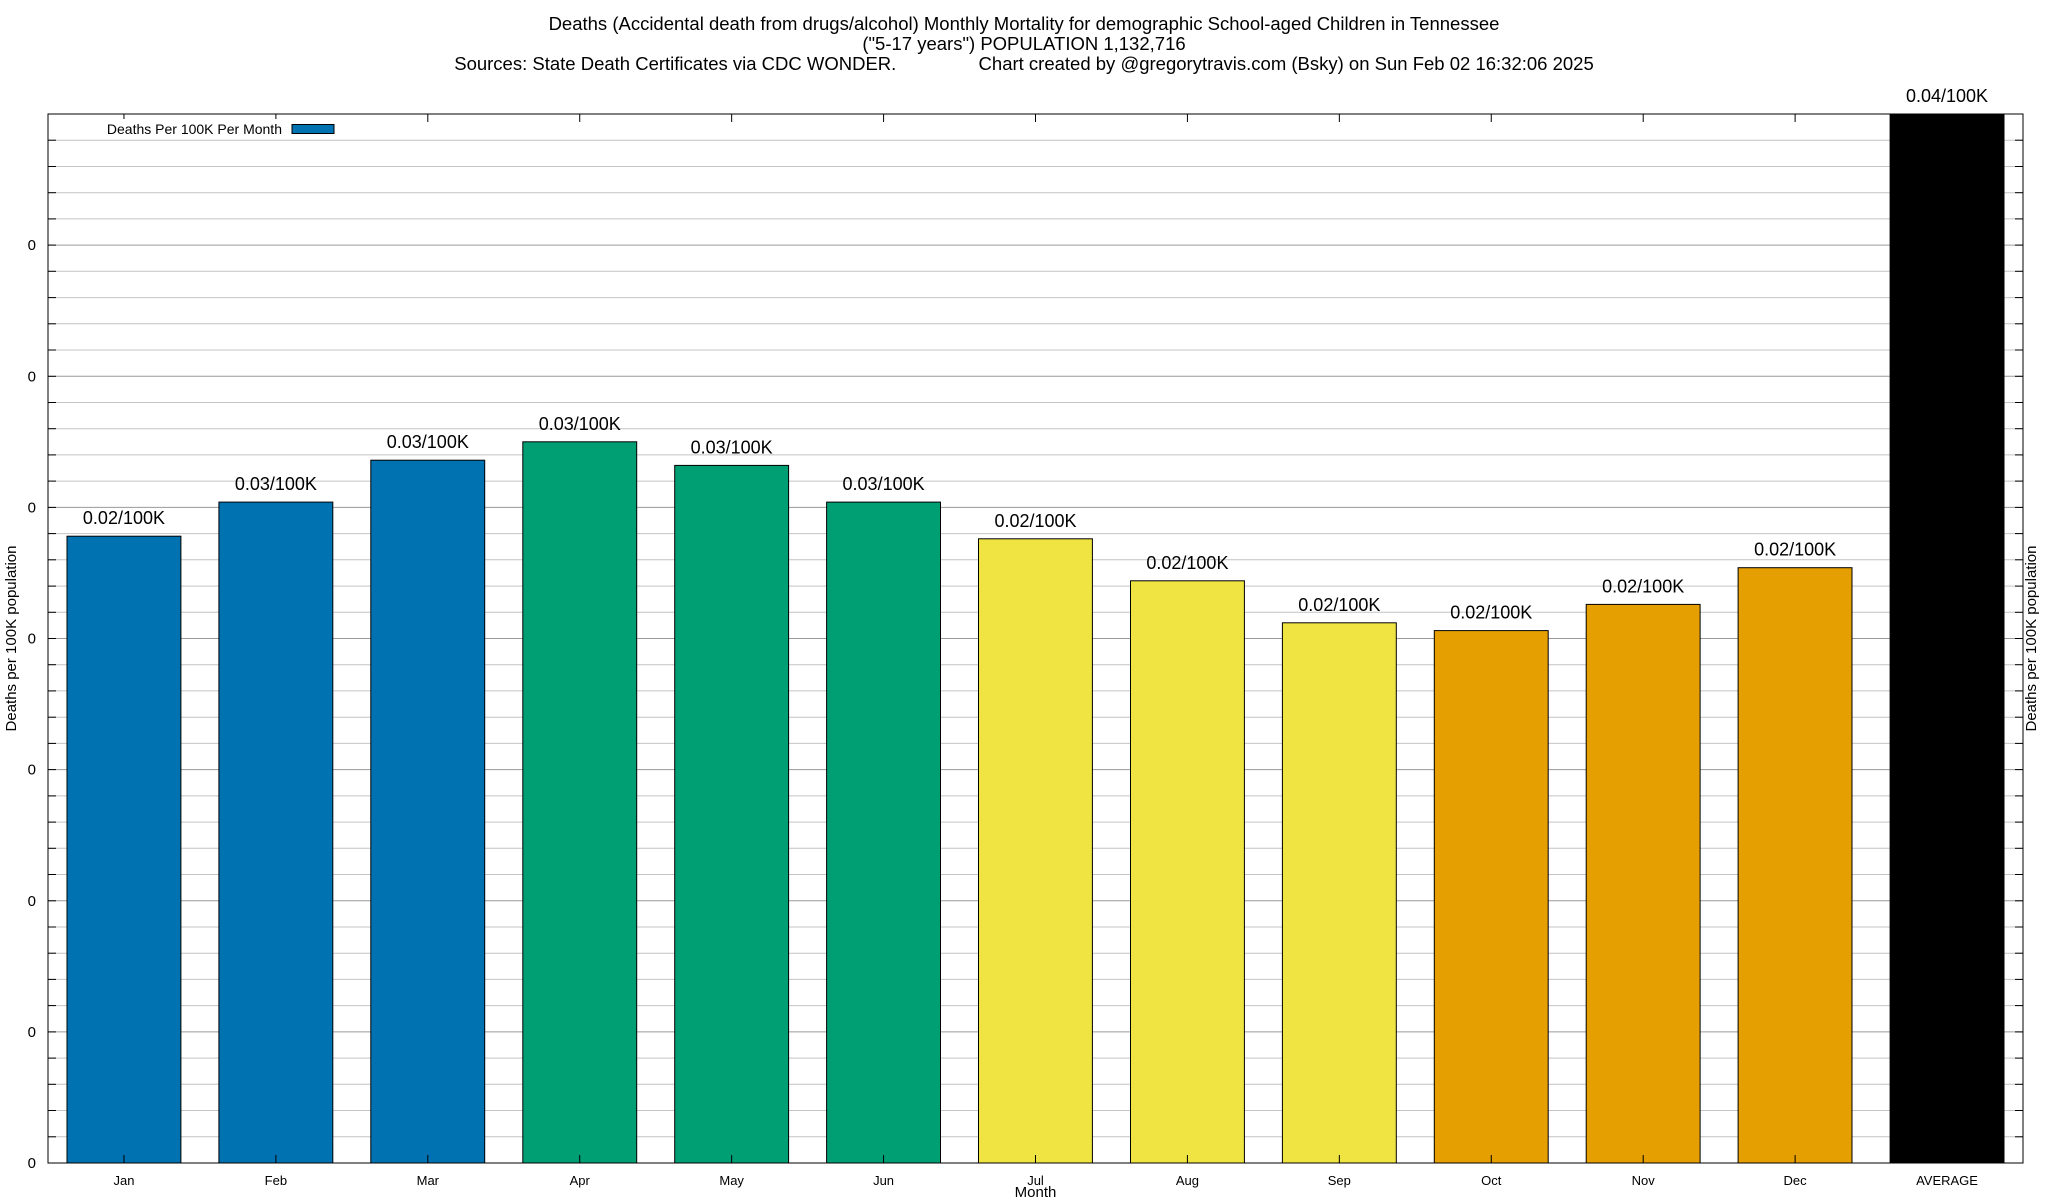 The height and width of the screenshot is (1200, 2048). Describe the element at coordinates (1187, 1180) in the screenshot. I see `x-tick-label: Aug` at that location.